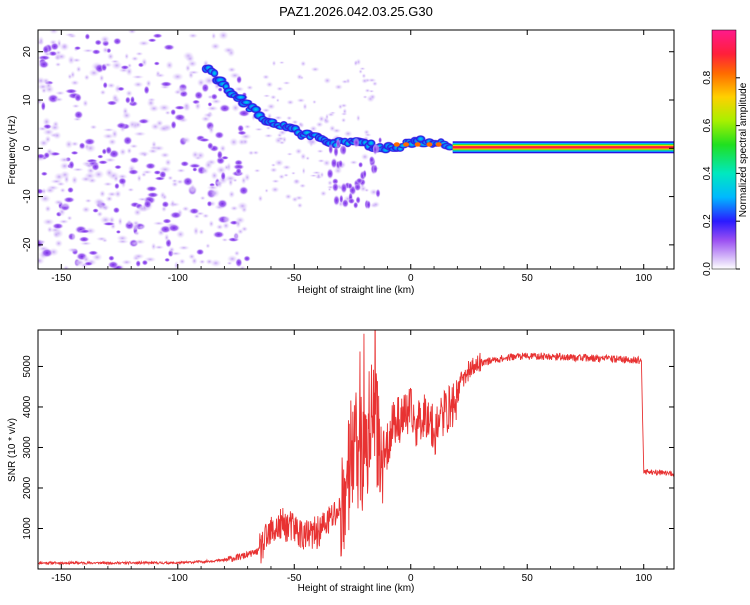  Describe the element at coordinates (707, 77) in the screenshot. I see `colorbar-tick-label: 0.8` at that location.